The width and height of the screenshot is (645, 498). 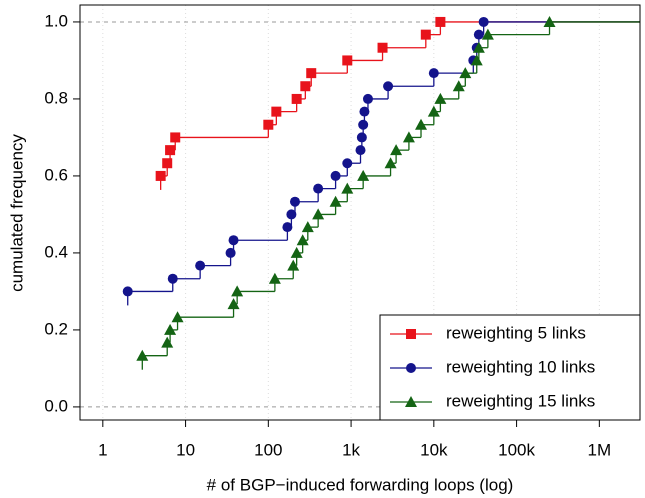 What do you see at coordinates (56, 20) in the screenshot?
I see `y-tick-label: 1.0` at bounding box center [56, 20].